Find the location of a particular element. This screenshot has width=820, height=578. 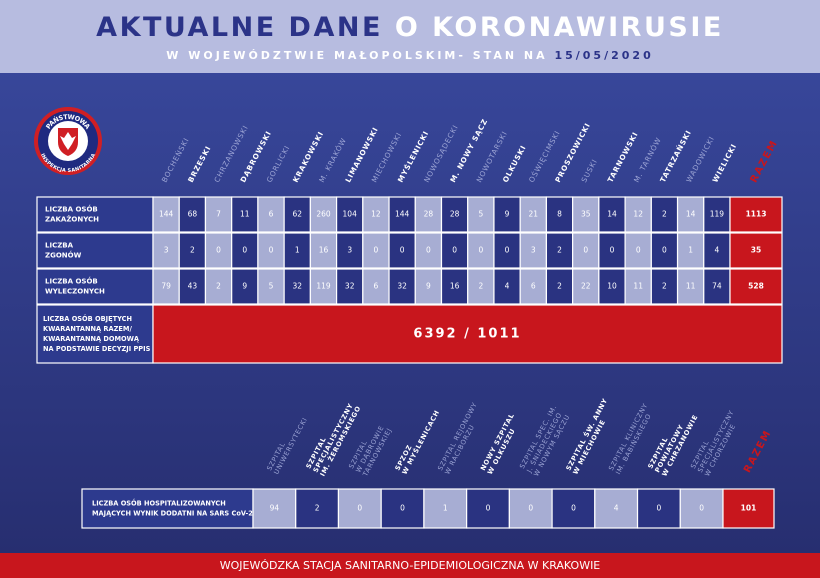

cell-value: 94 is located at coordinates (275, 508).